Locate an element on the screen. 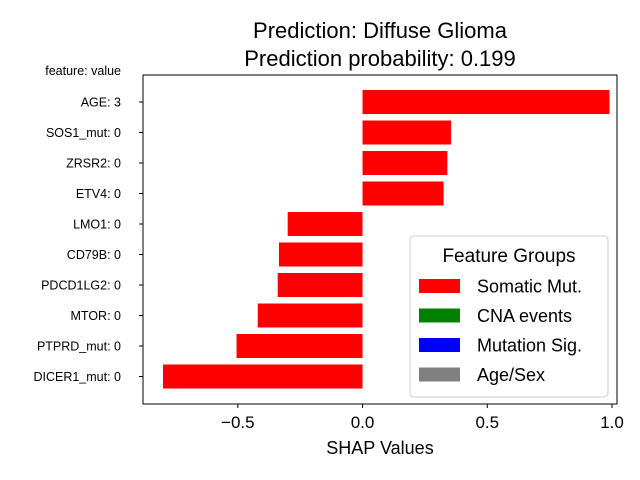 This screenshot has height=480, width=640. chart-title-line-1: Prediction: Diffuse Glioma is located at coordinates (380, 30).